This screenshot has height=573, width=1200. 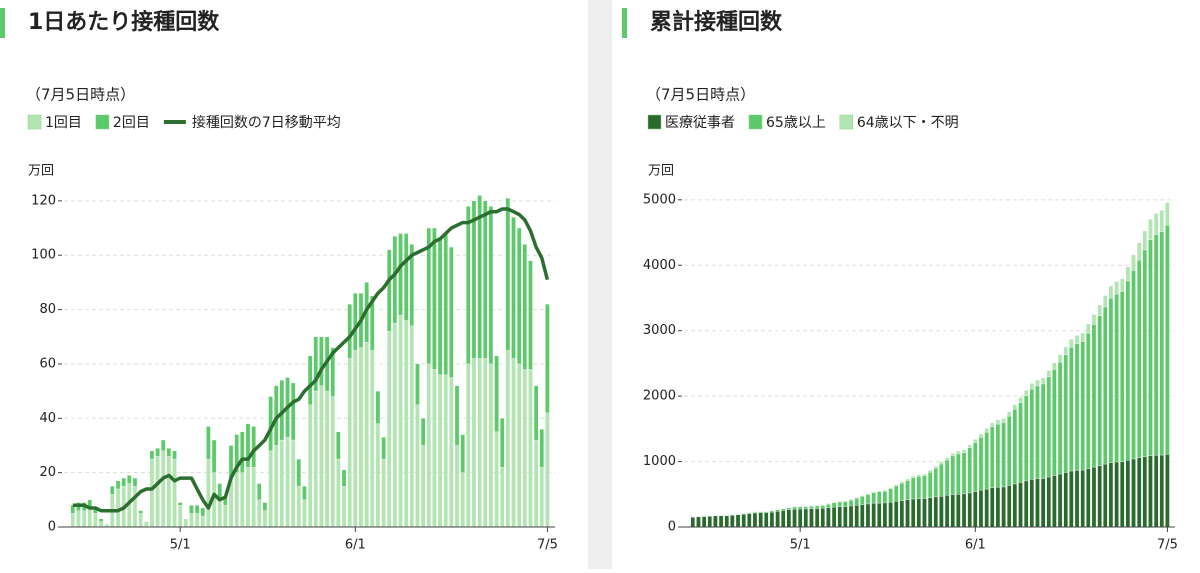 I want to click on y-tick-label: 80, so click(x=47, y=309).